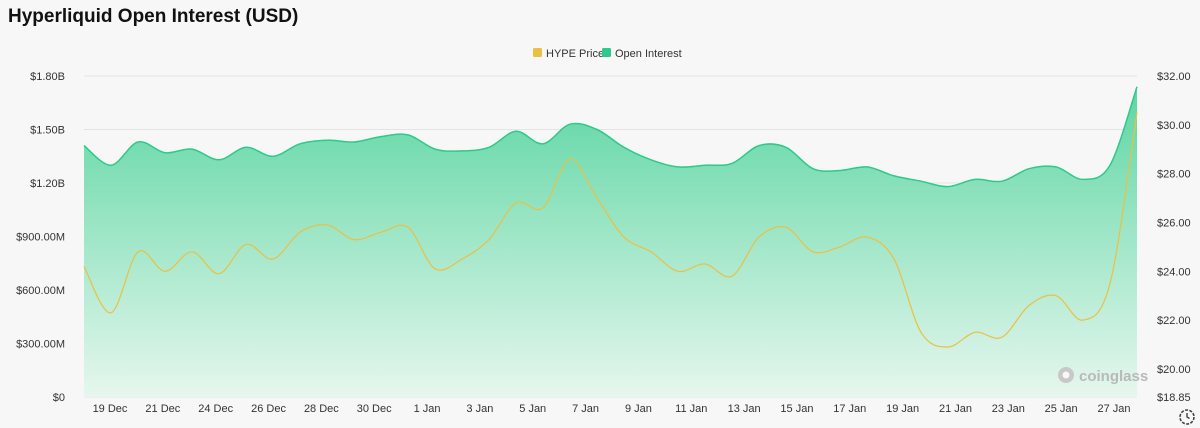 This screenshot has width=1200, height=428. What do you see at coordinates (744, 409) in the screenshot?
I see `x-tick-label: 13 Jan` at bounding box center [744, 409].